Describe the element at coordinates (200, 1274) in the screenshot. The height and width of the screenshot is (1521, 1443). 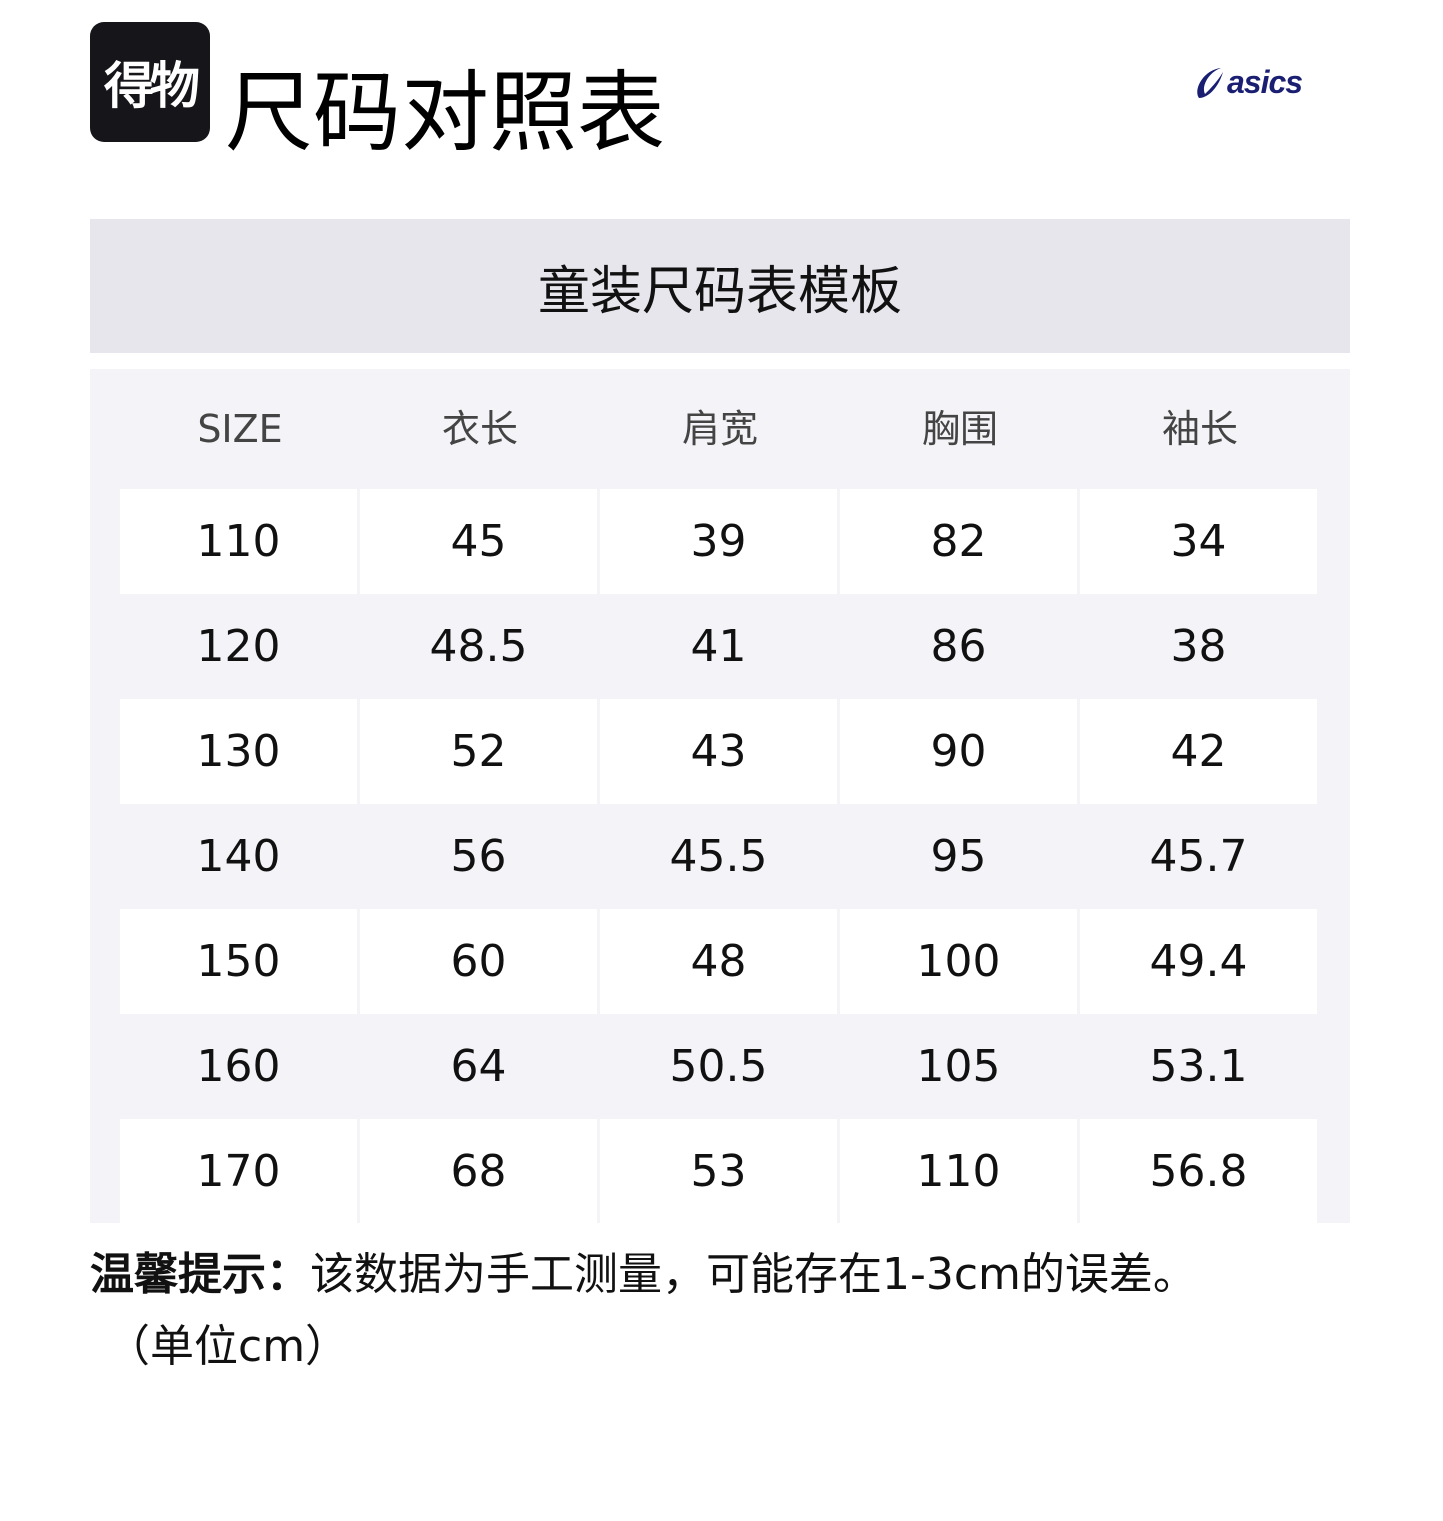
I see `tip-label: 温馨提示：` at that location.